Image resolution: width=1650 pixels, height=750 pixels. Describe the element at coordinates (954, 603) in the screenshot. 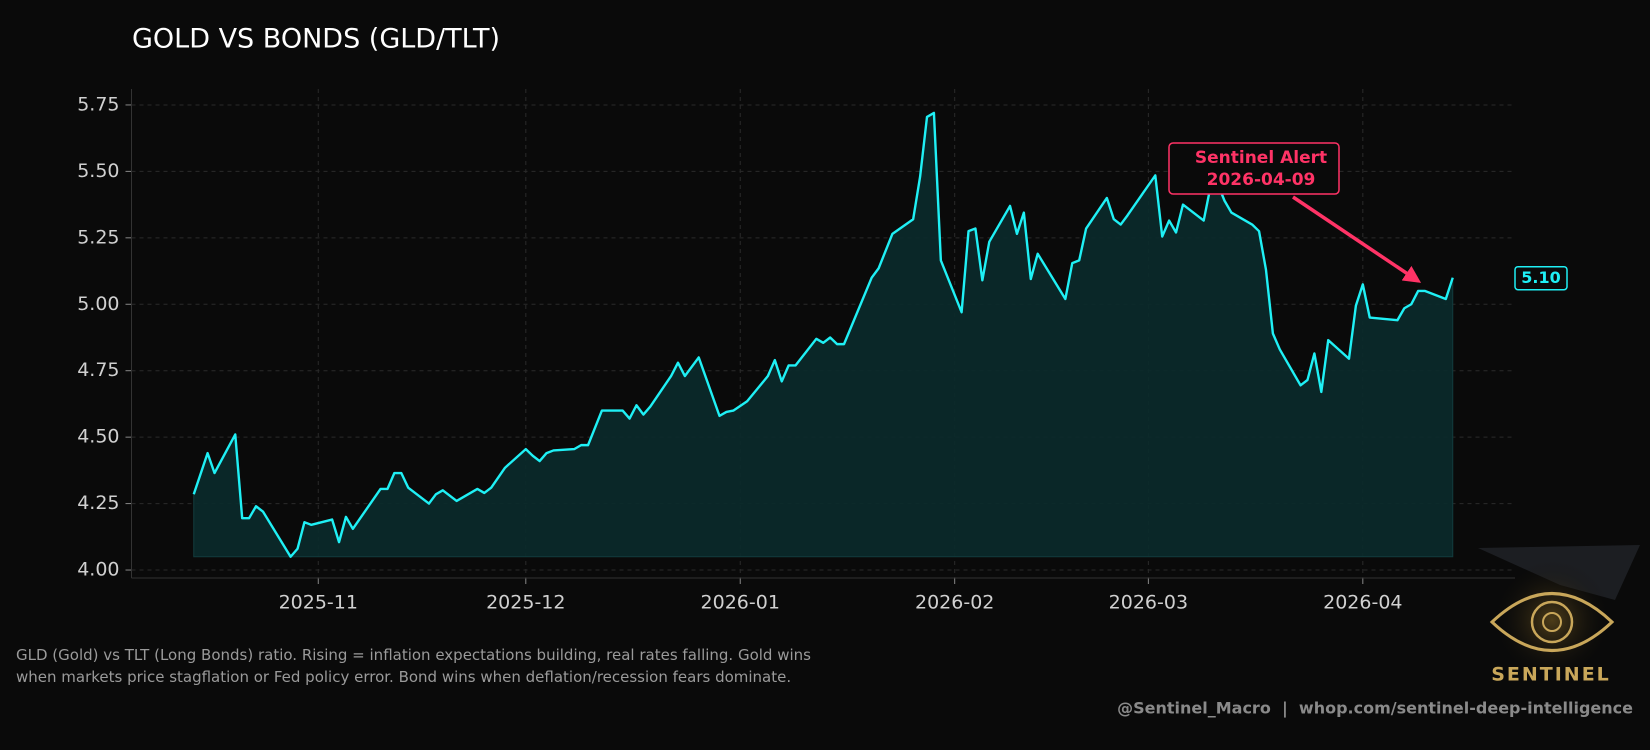

I see `x-tick-label: 2026-02` at that location.